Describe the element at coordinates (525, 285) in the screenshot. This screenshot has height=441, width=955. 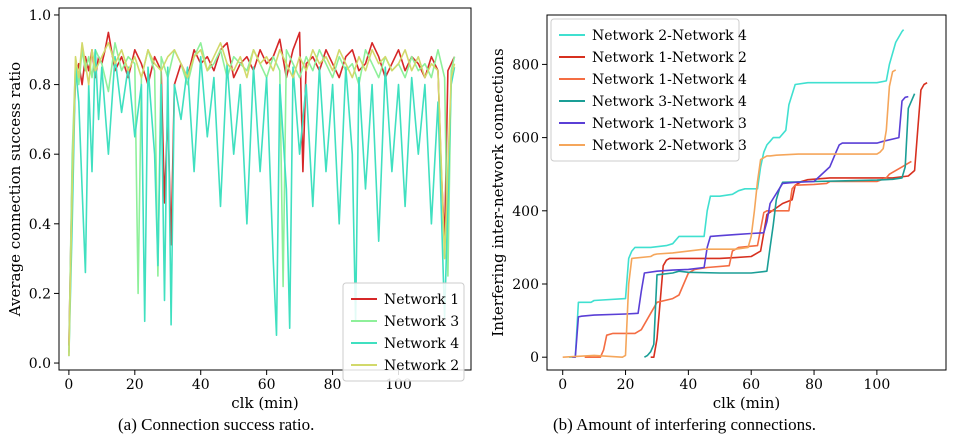
I see `y-tick-label-1: 200` at that location.